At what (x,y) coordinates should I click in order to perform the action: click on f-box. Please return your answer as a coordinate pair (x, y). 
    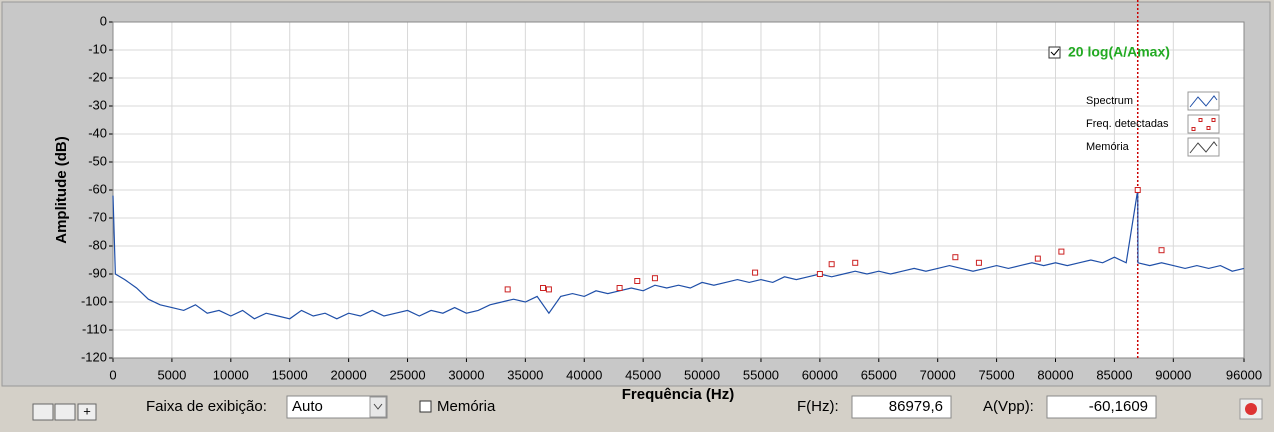
    Looking at the image, I should click on (901, 407).